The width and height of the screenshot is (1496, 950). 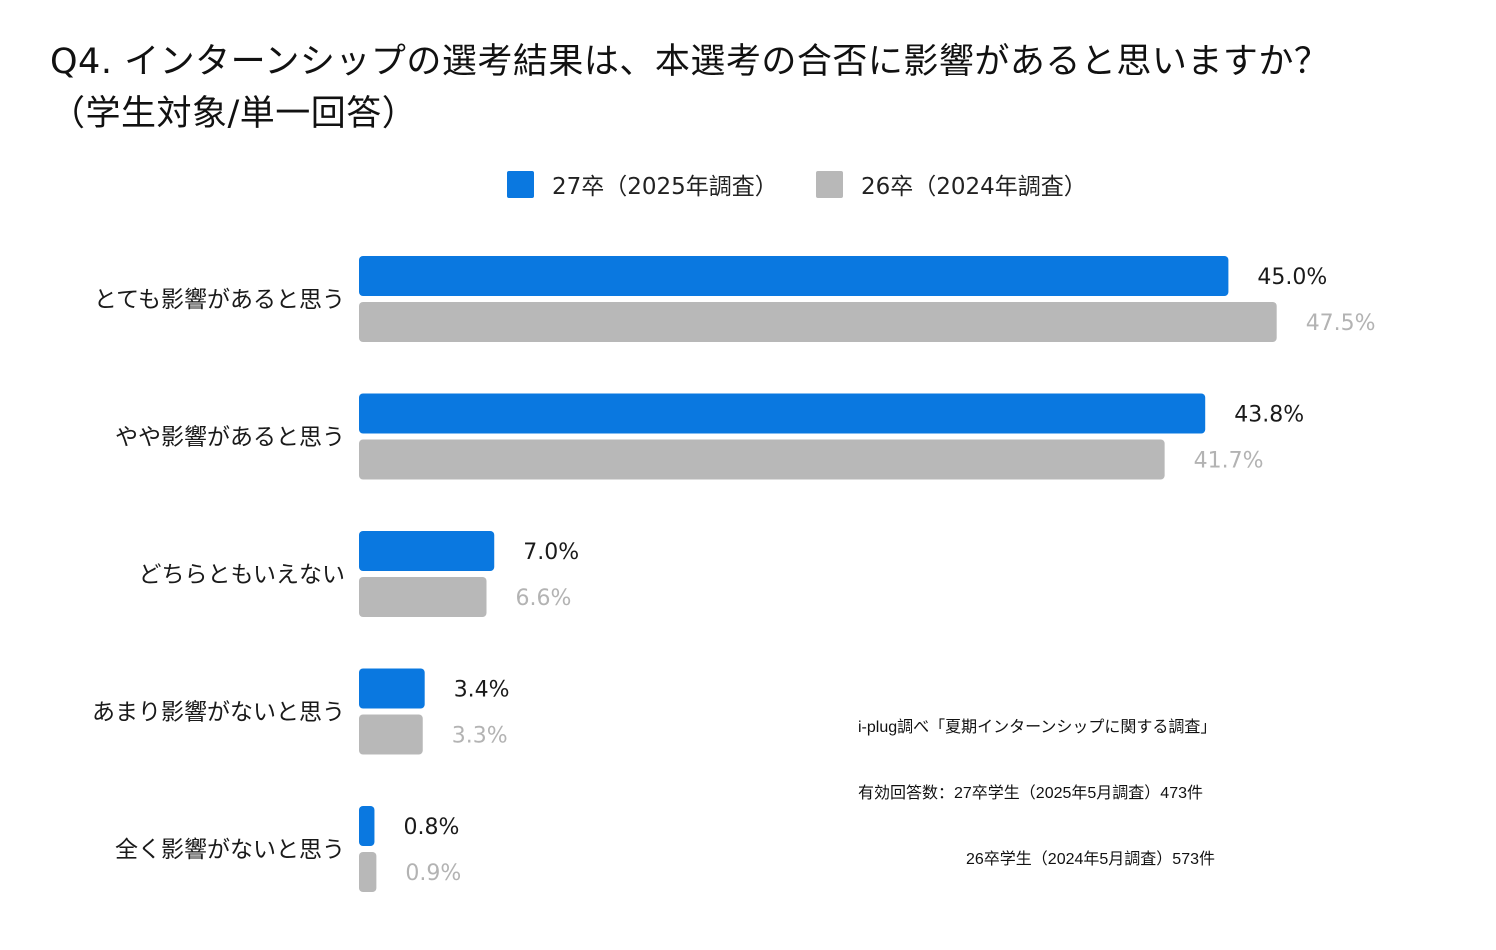 I want to click on category-label: とても影響があると思う, so click(x=219, y=300).